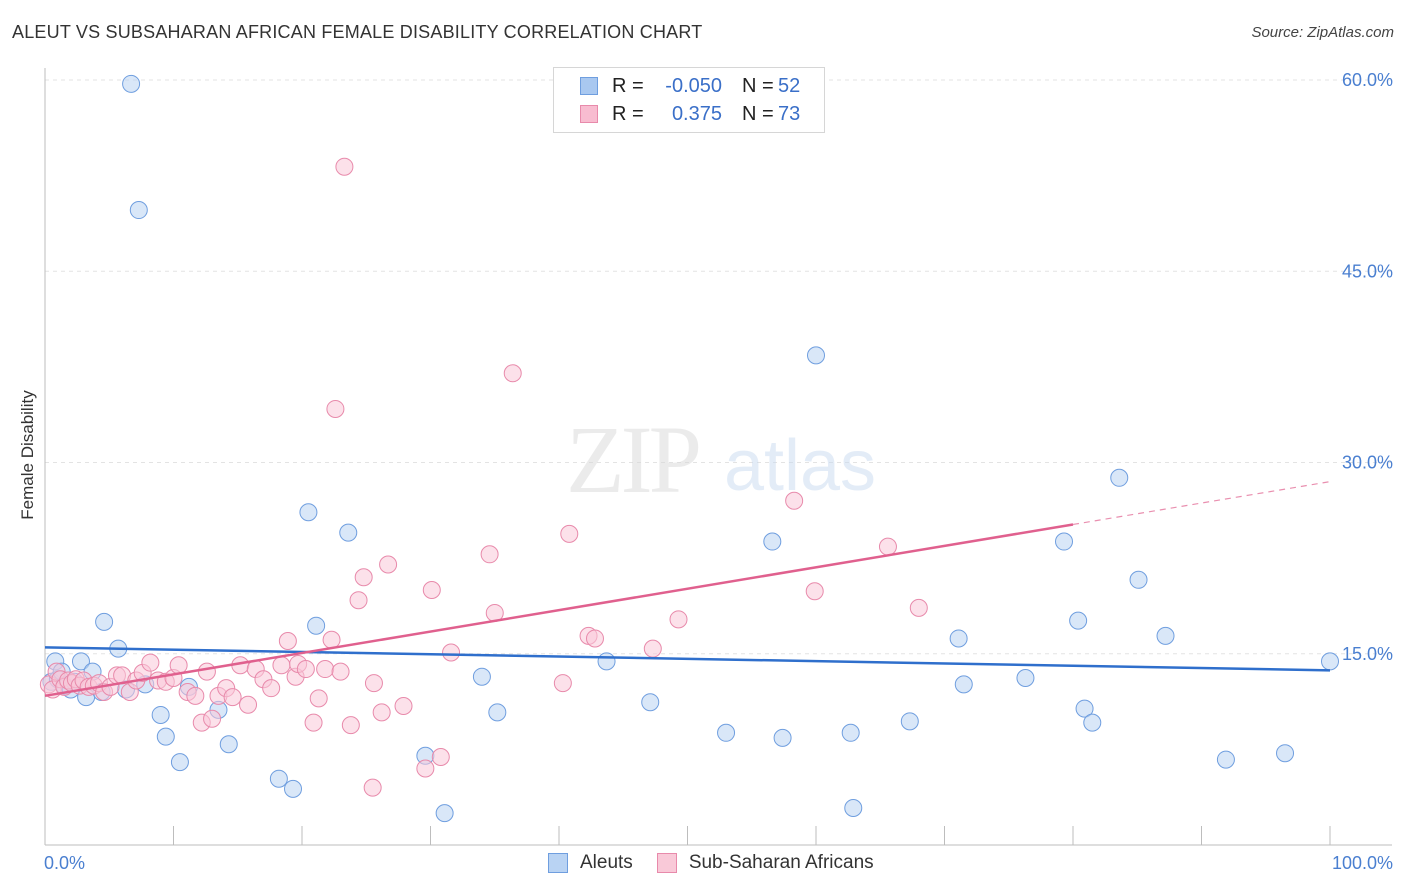 The image size is (1406, 892). I want to click on n-value: 73, so click(789, 113).